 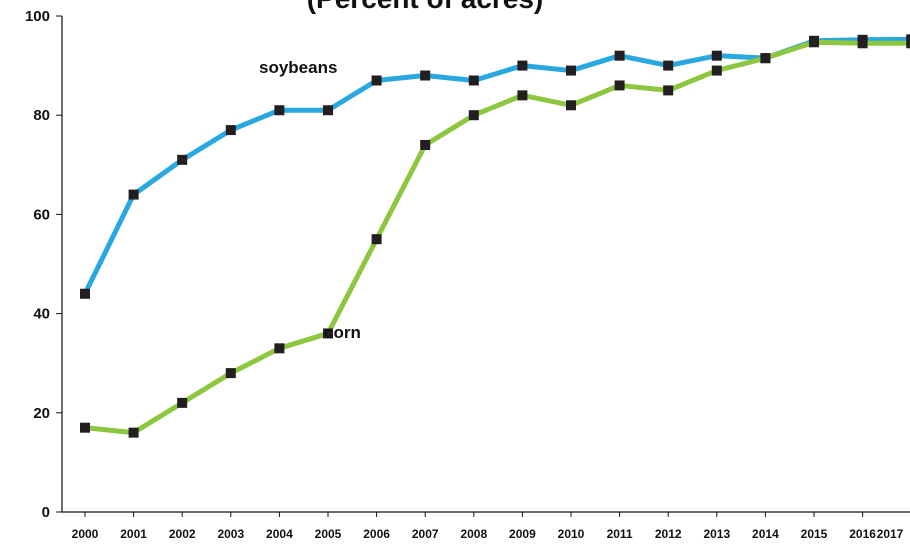 What do you see at coordinates (716, 534) in the screenshot?
I see `x-tick-label: 2013` at bounding box center [716, 534].